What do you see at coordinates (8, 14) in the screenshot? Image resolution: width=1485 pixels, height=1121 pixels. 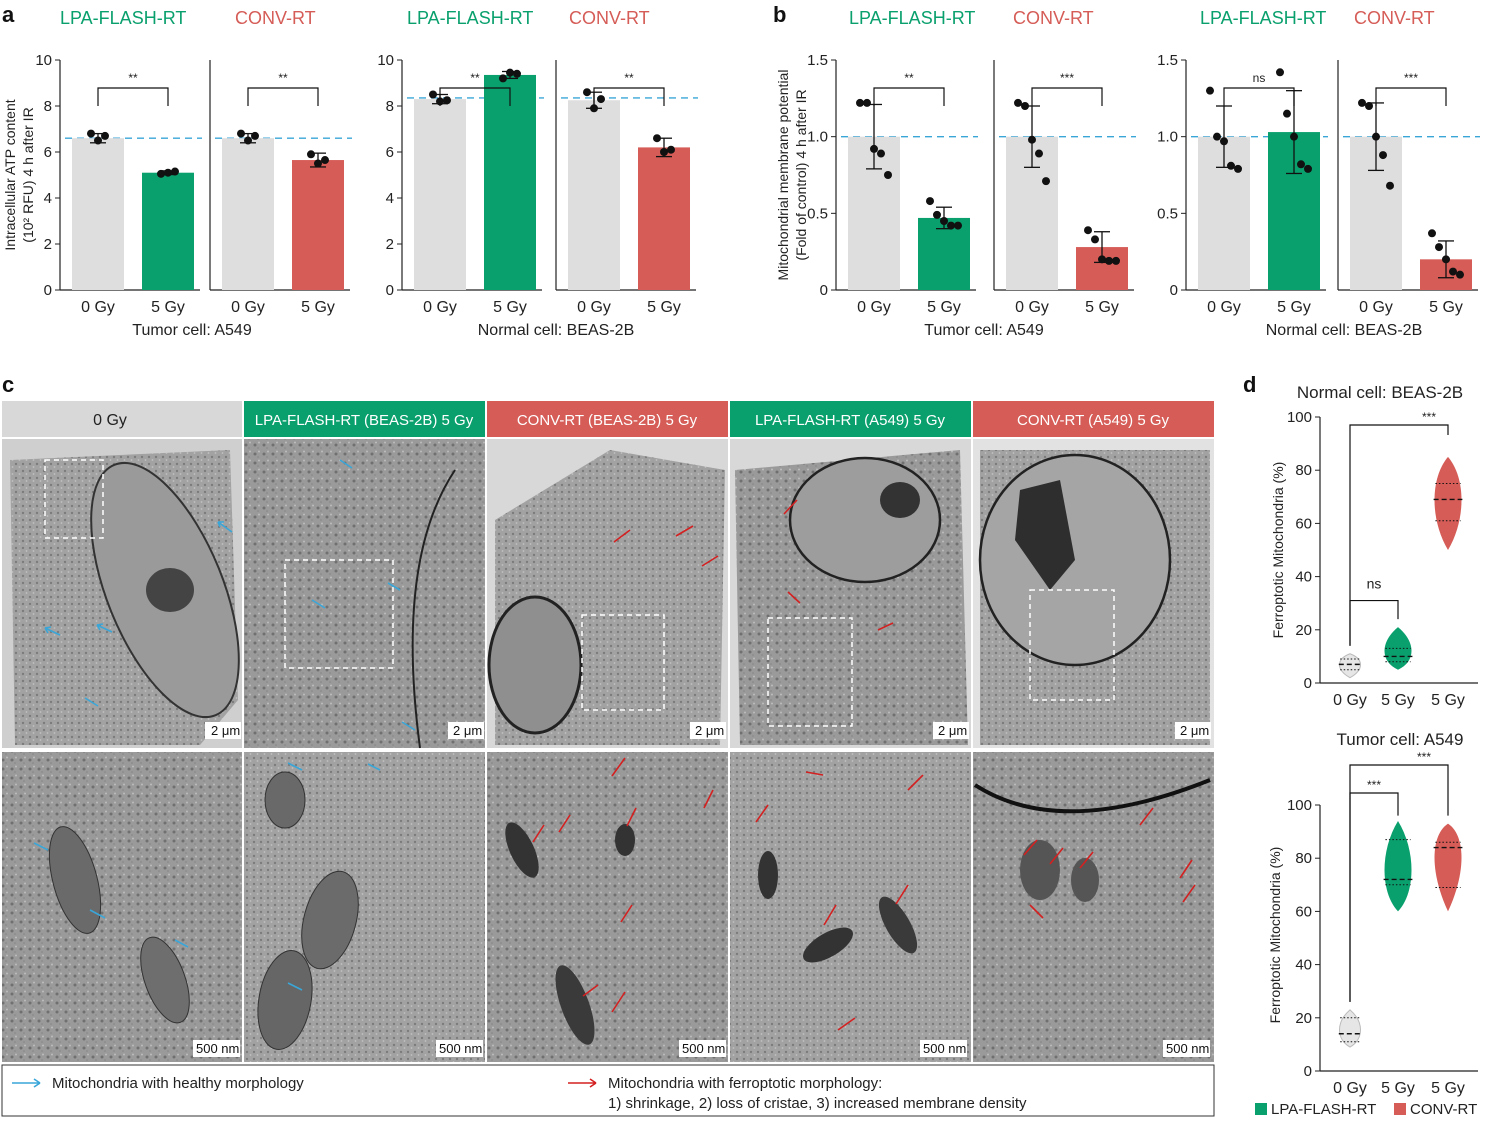 I see `panel-a-label: a` at bounding box center [8, 14].